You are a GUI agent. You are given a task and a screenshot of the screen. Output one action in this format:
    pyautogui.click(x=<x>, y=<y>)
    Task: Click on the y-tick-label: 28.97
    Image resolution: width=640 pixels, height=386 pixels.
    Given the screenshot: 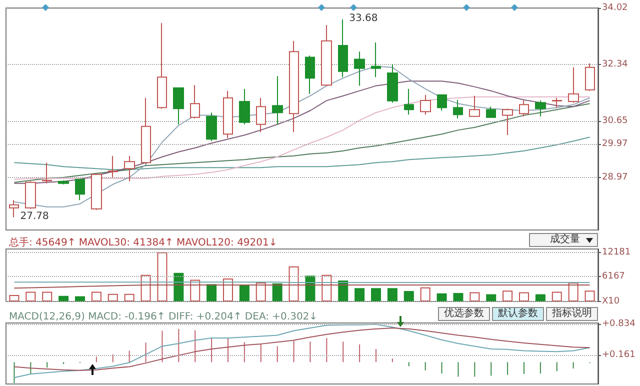 What is the action you would take?
    pyautogui.click(x=615, y=177)
    